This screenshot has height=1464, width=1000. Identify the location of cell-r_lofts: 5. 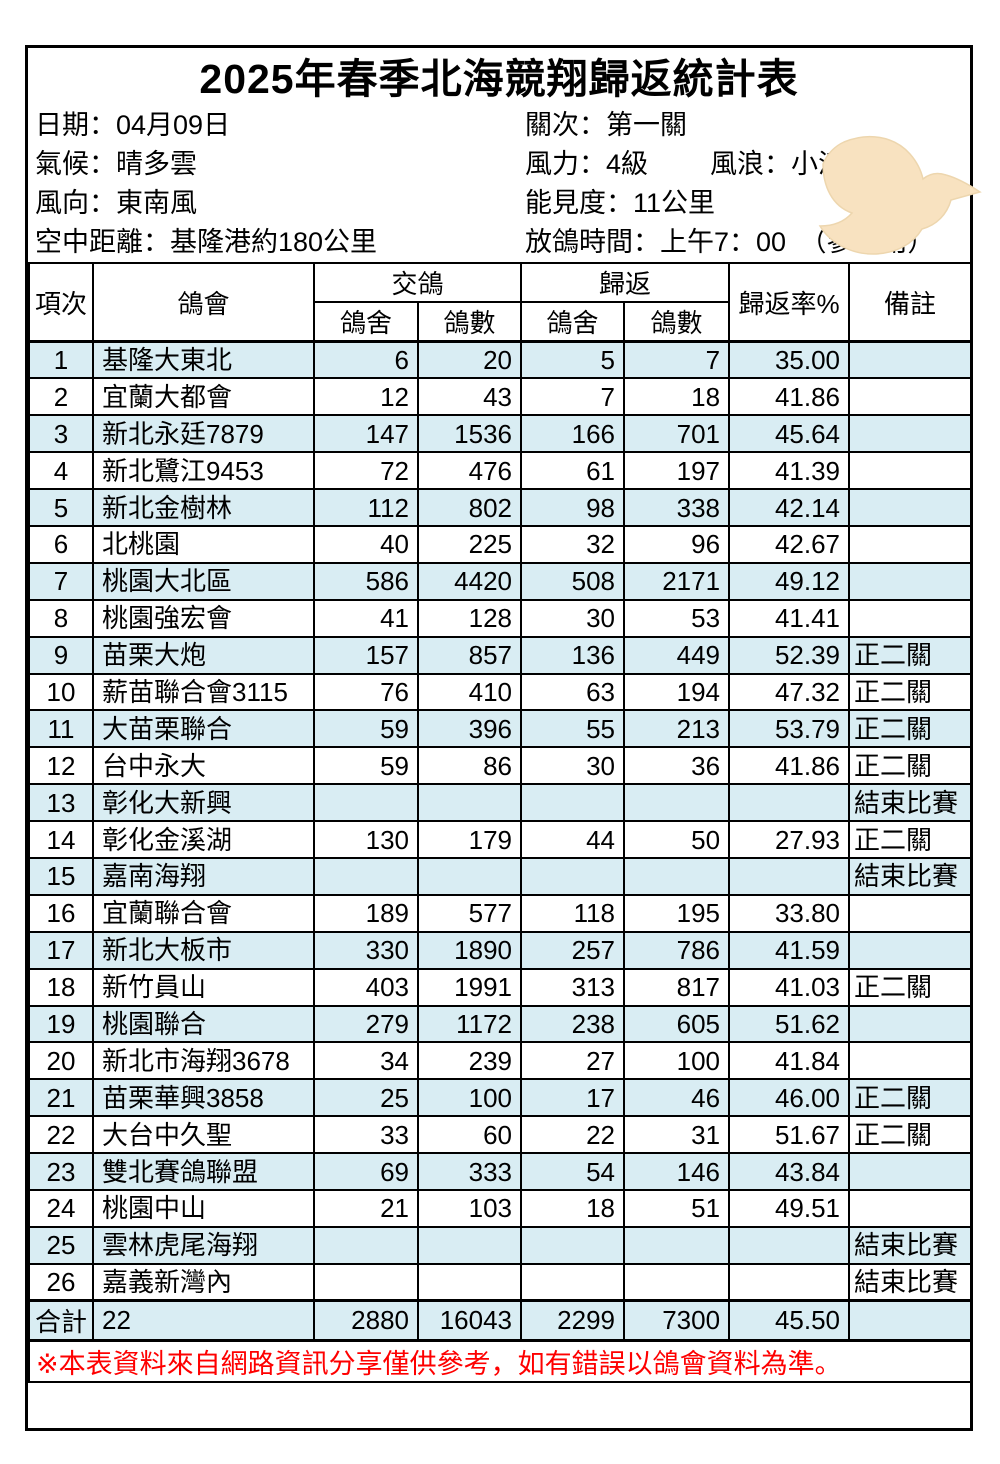
(573, 360).